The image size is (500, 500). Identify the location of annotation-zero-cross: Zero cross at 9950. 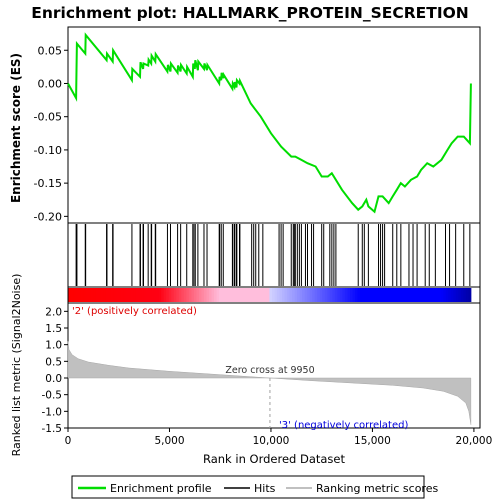
(269, 370).